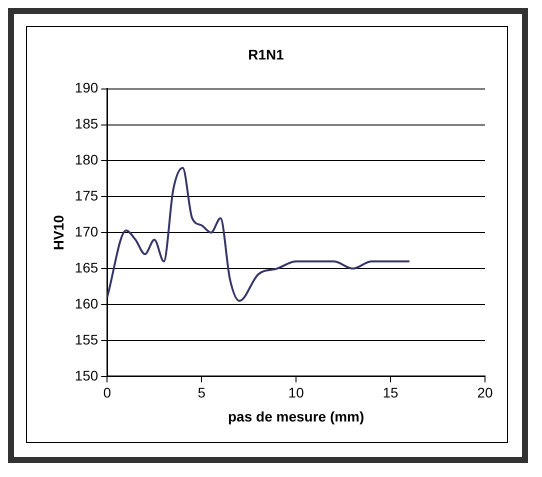 This screenshot has height=477, width=542. I want to click on y-tick-label: 160, so click(86, 303).